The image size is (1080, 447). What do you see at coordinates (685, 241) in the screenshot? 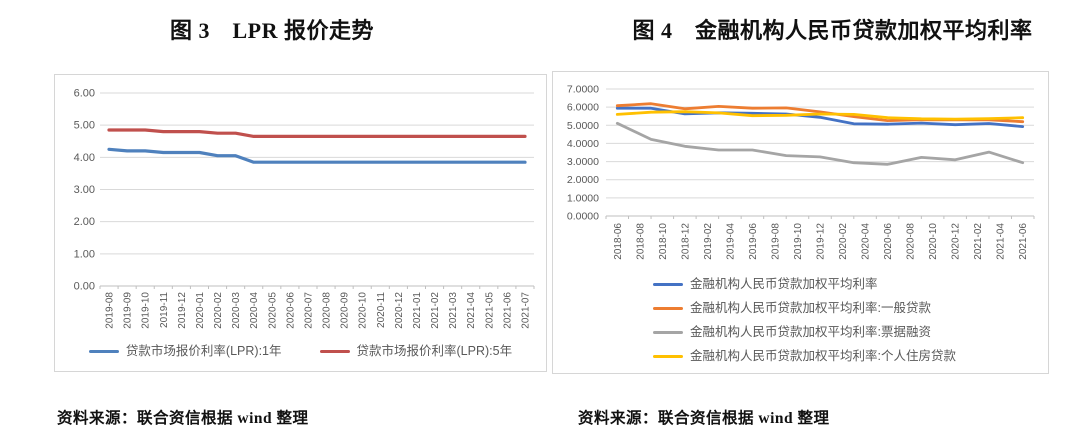
I see `x-tick-label: 2018-12` at bounding box center [685, 241].